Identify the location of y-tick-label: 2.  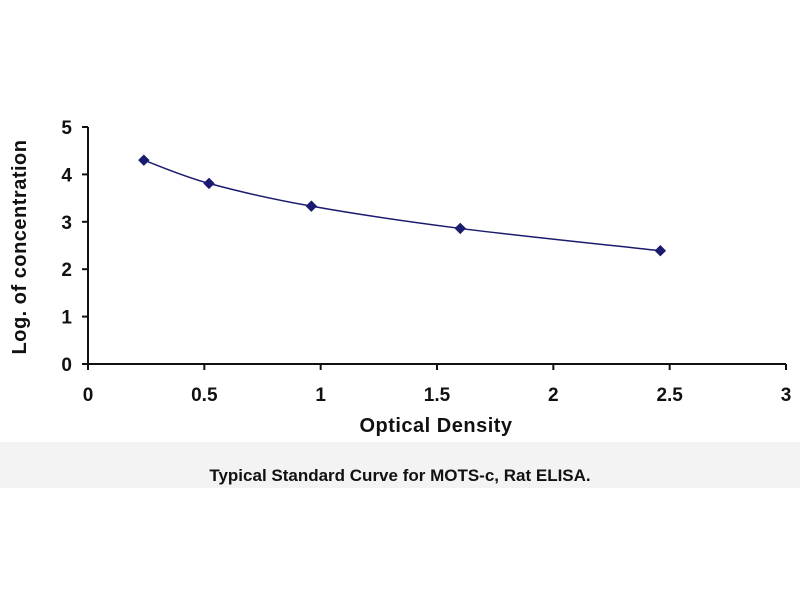
(66, 270).